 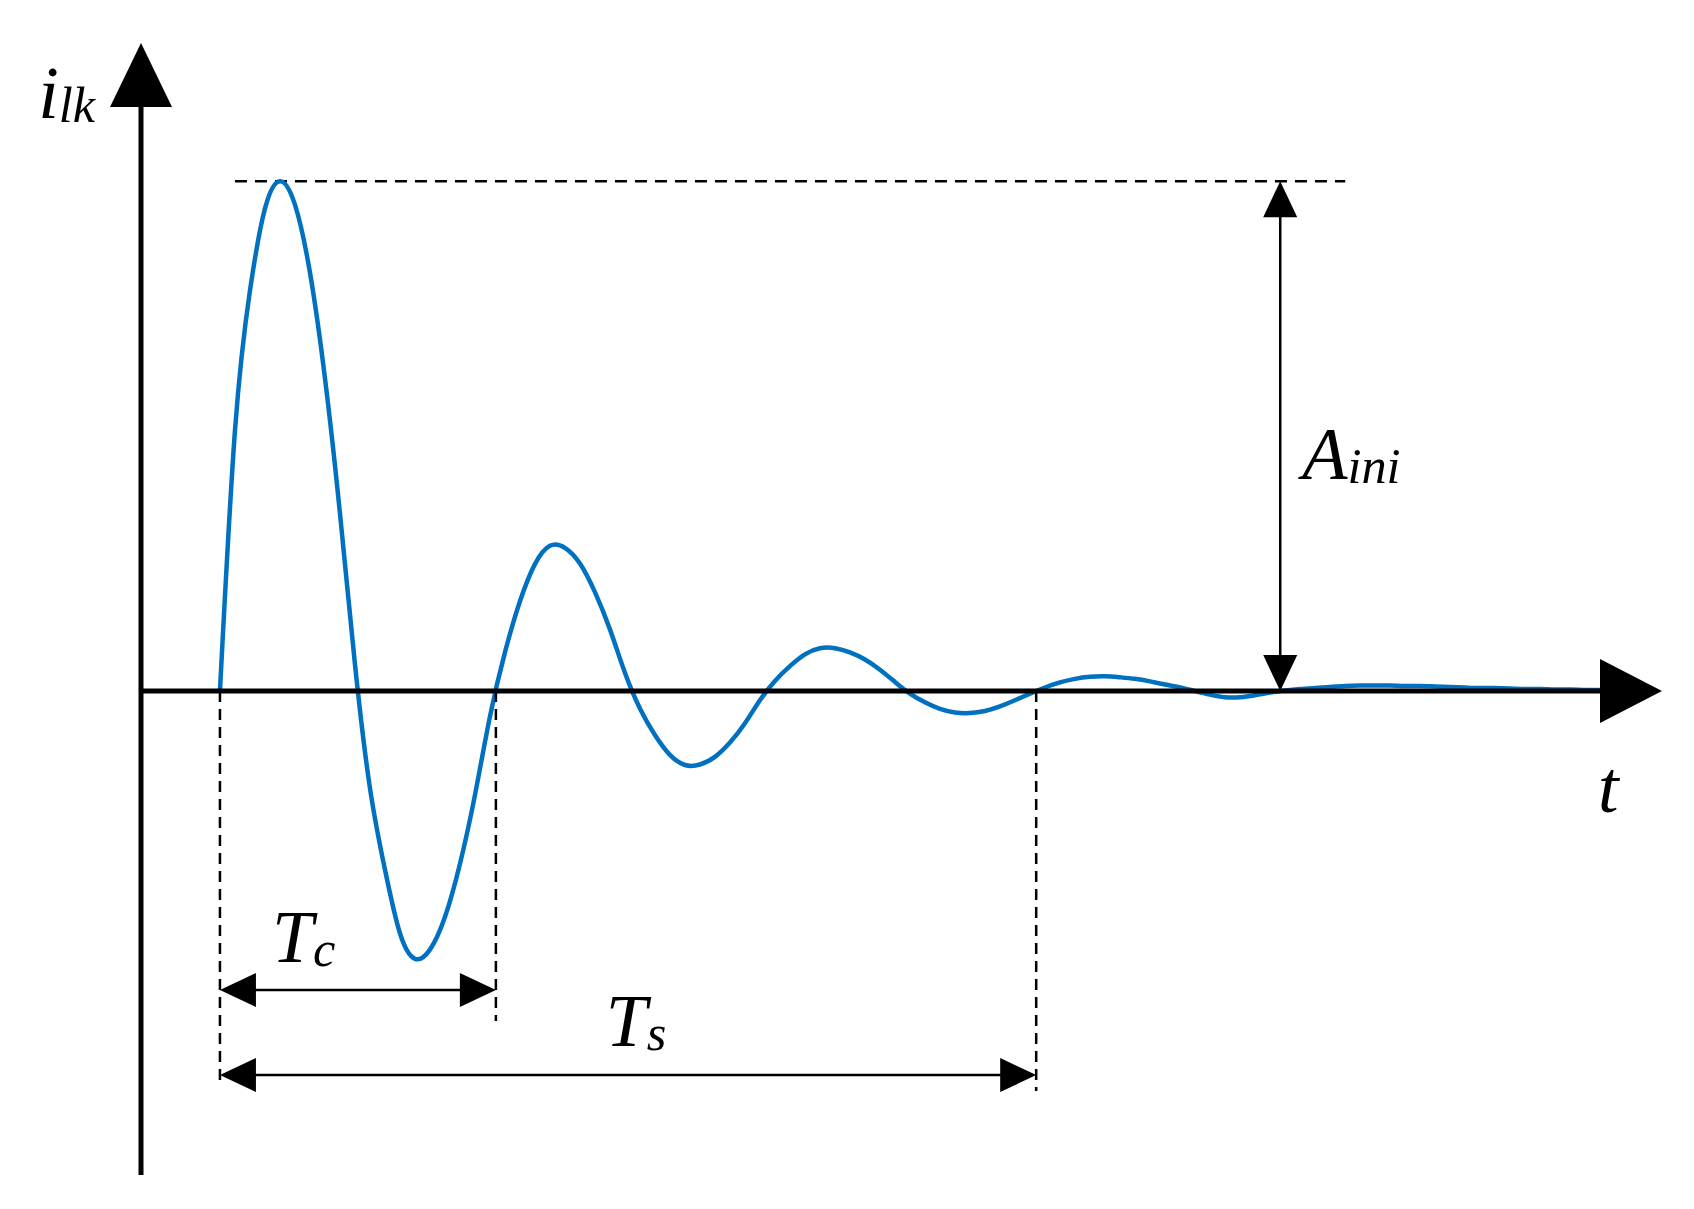 What do you see at coordinates (1609, 787) in the screenshot?
I see `x-axis-title: t` at bounding box center [1609, 787].